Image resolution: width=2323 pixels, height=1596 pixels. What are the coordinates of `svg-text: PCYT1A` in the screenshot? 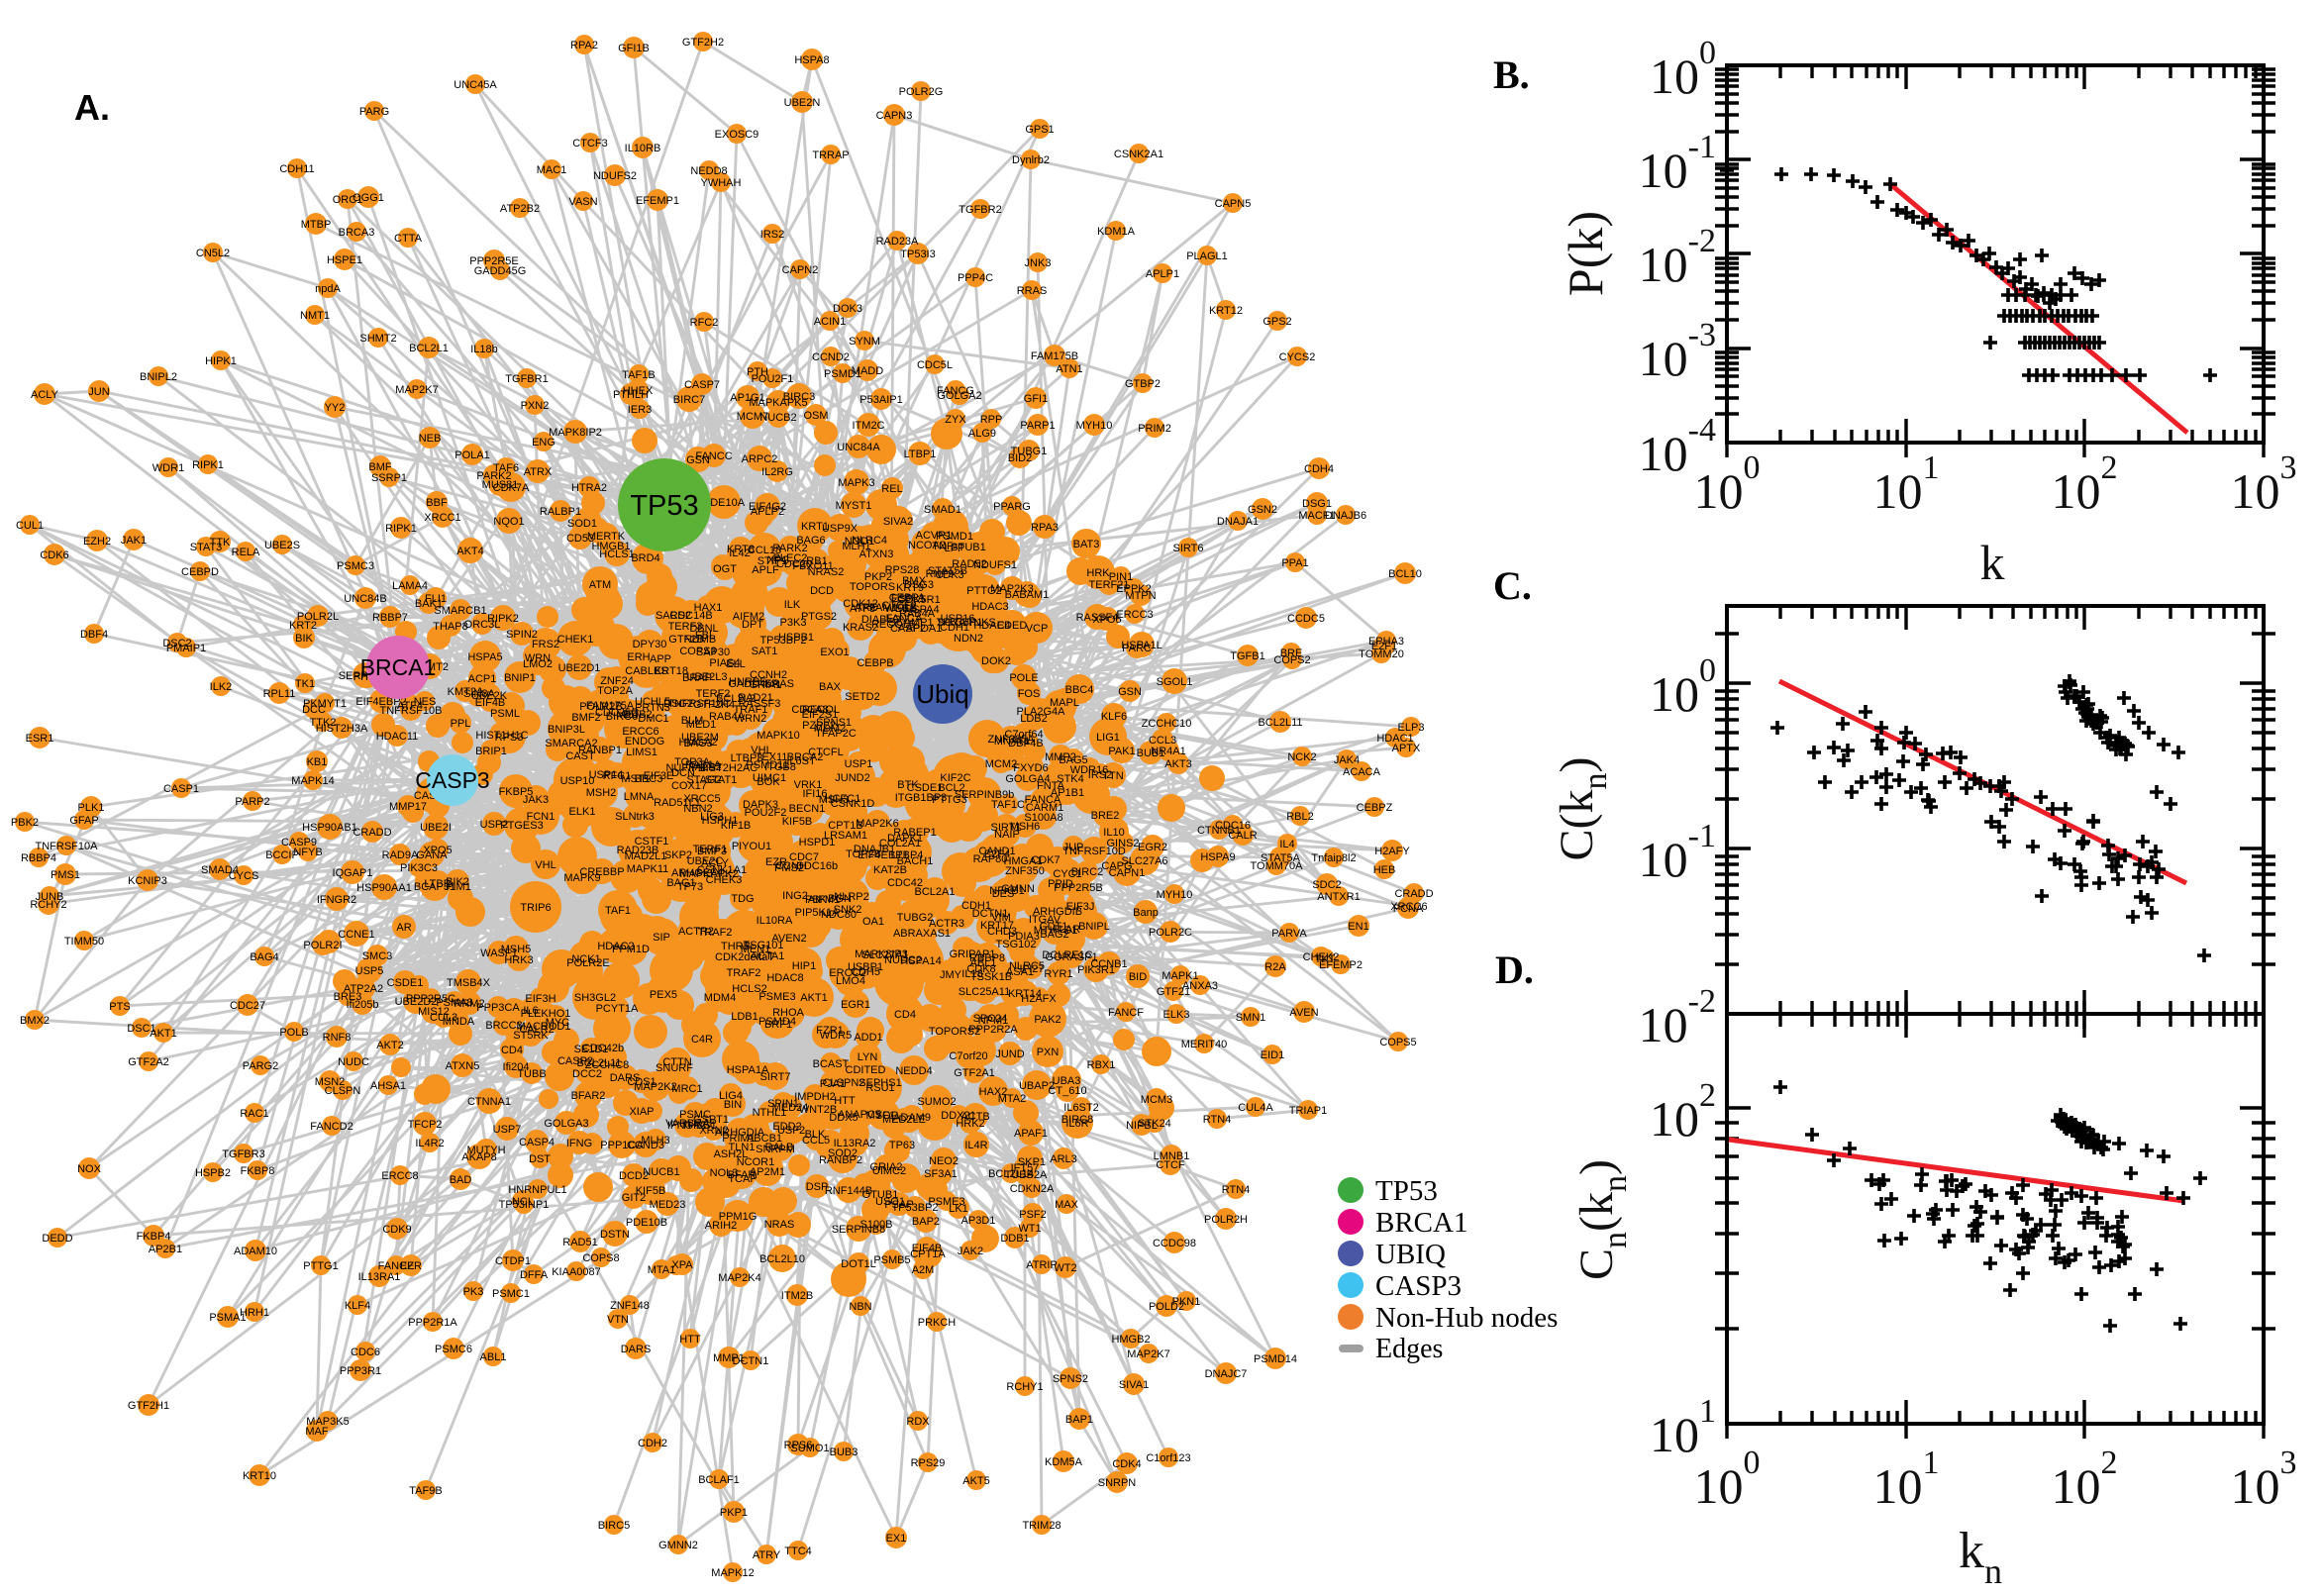 It's located at (617, 1009).